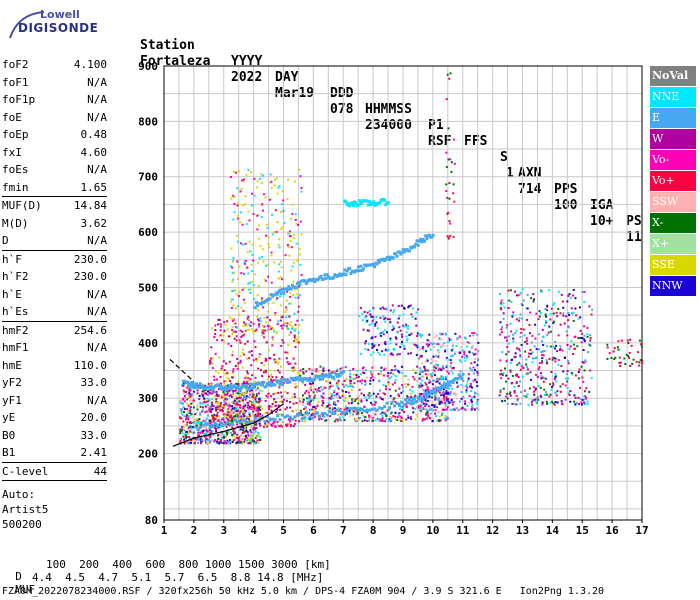 The width and height of the screenshot is (700, 600). I want to click on param-divider, so click(54, 321).